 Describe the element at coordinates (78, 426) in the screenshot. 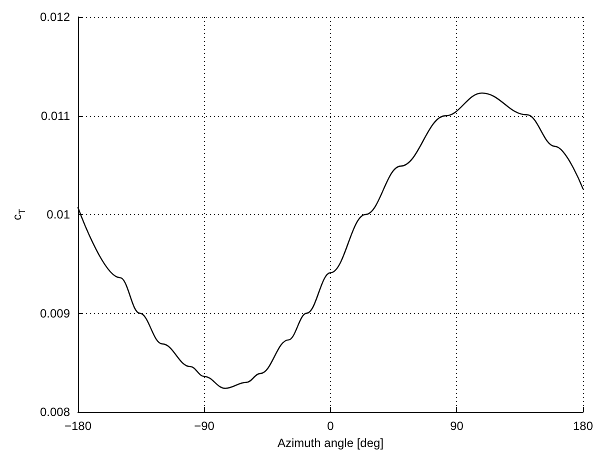

I see `x-tick-label: −180` at that location.